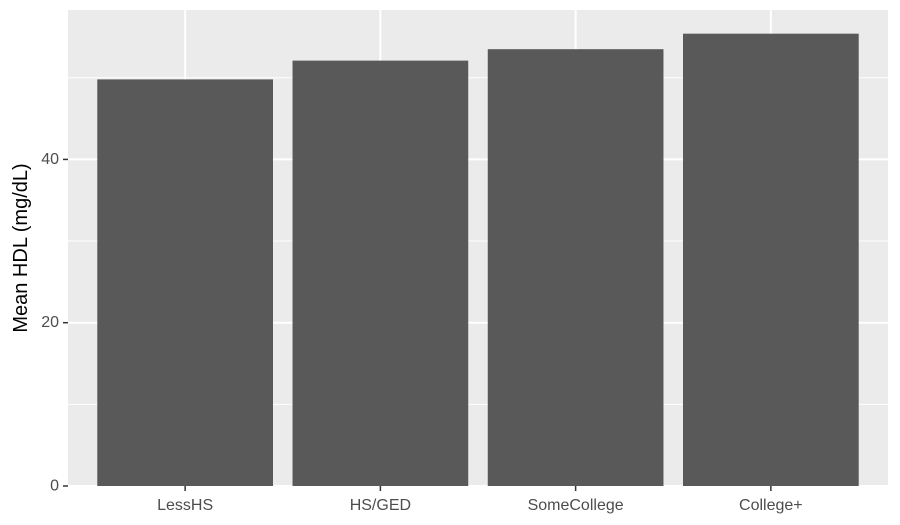  I want to click on x-tick-label: SomeCollege, so click(576, 505).